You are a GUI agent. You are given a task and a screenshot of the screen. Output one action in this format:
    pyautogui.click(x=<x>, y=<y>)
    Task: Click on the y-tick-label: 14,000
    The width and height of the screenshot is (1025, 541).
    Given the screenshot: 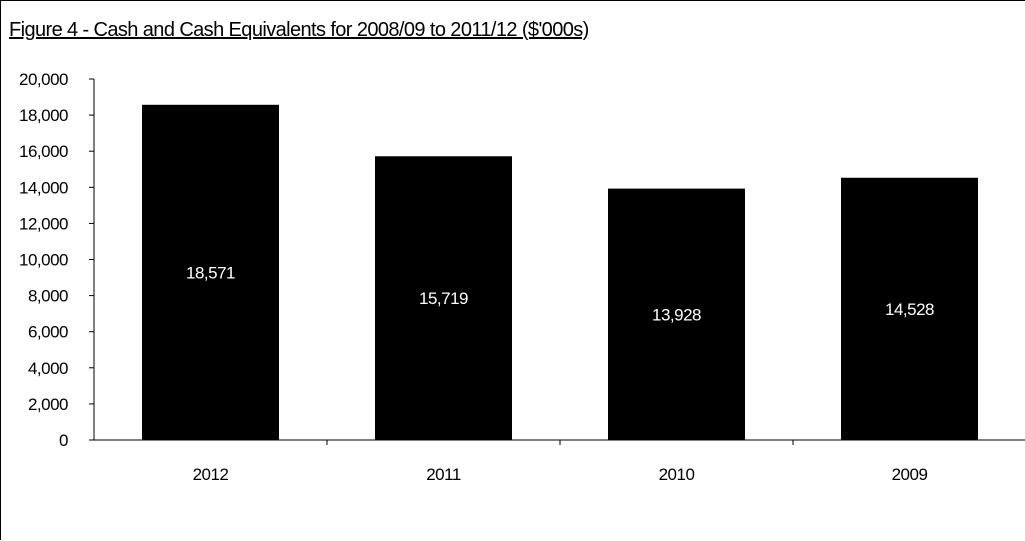 What is the action you would take?
    pyautogui.click(x=43, y=187)
    